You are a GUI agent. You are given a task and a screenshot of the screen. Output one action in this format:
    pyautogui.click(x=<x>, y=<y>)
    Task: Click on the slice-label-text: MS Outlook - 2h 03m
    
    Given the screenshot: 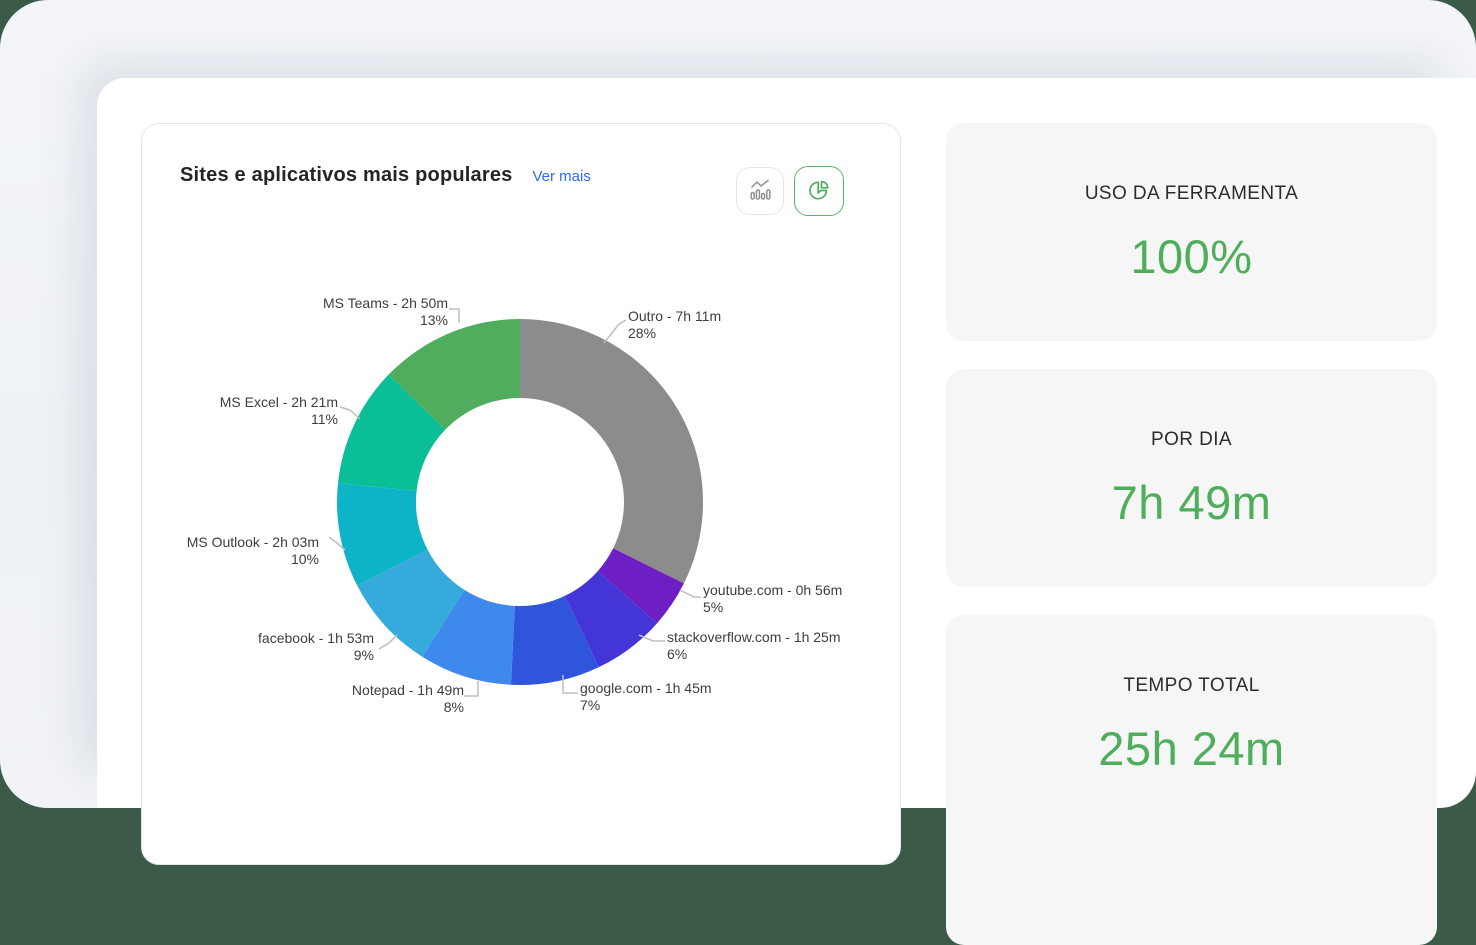 What is the action you would take?
    pyautogui.click(x=252, y=542)
    